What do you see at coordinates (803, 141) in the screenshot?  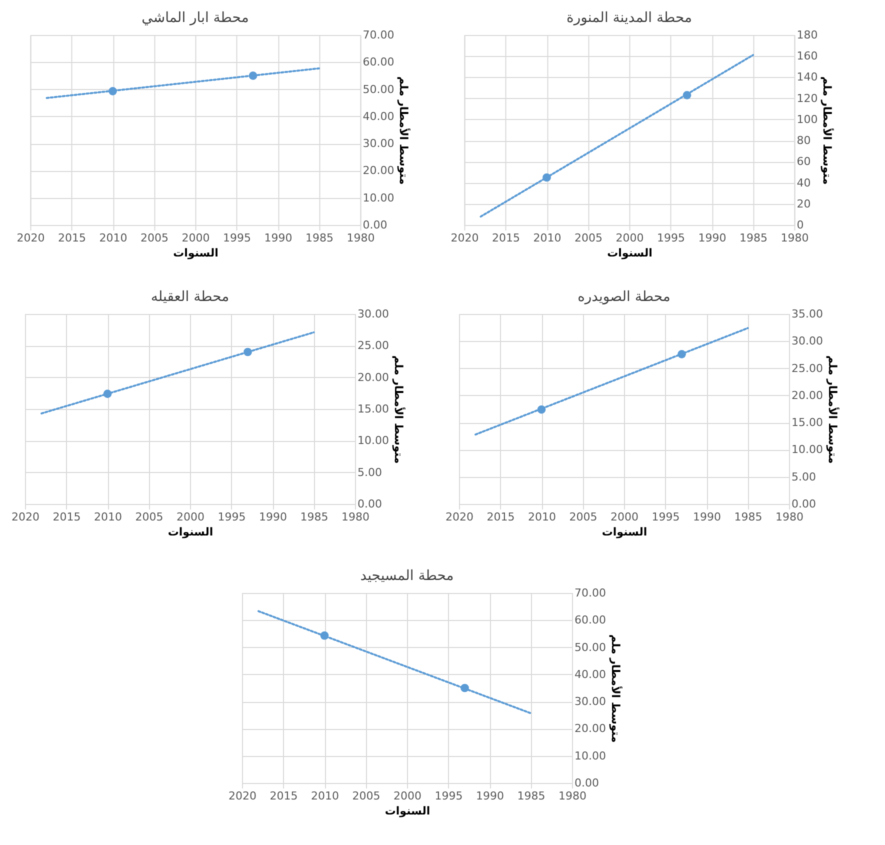 I see `y-tick-label: 80` at bounding box center [803, 141].